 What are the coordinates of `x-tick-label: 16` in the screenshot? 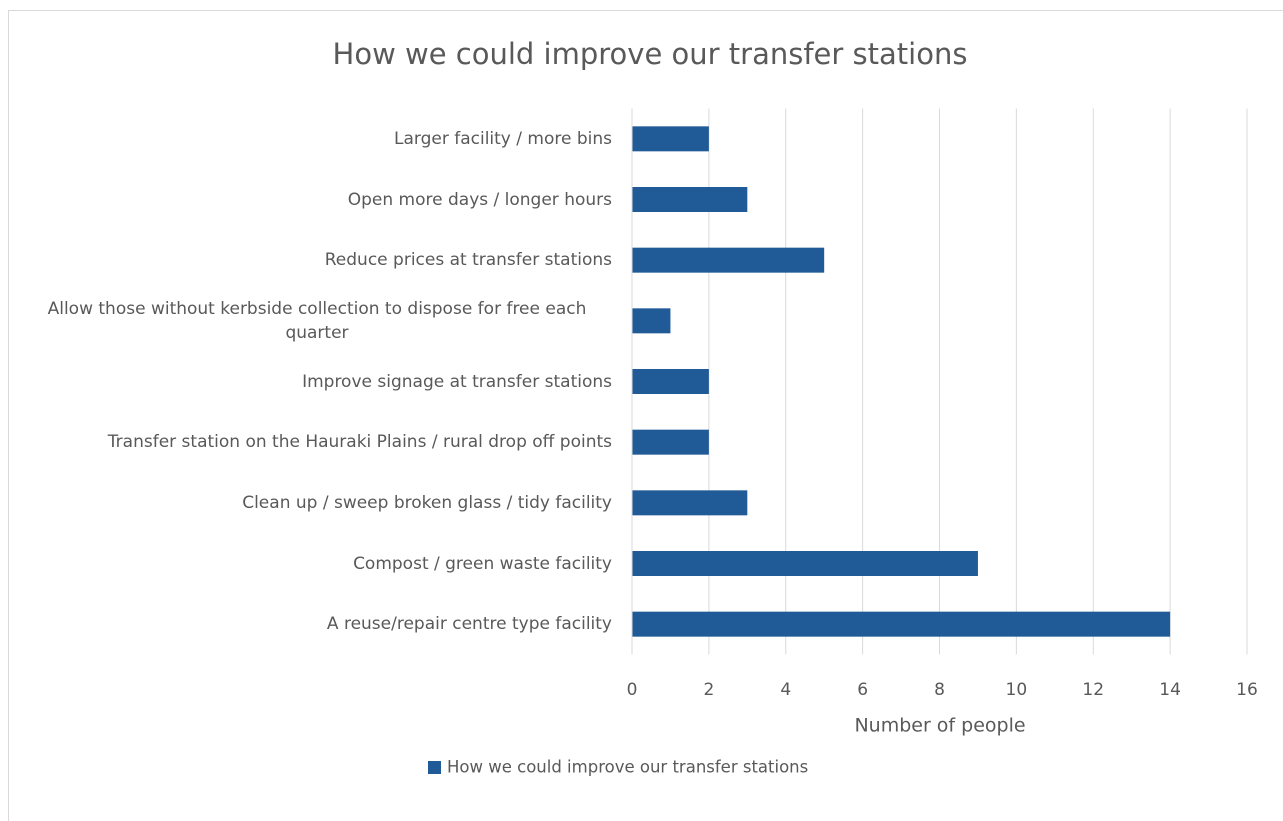 It's located at (1247, 690).